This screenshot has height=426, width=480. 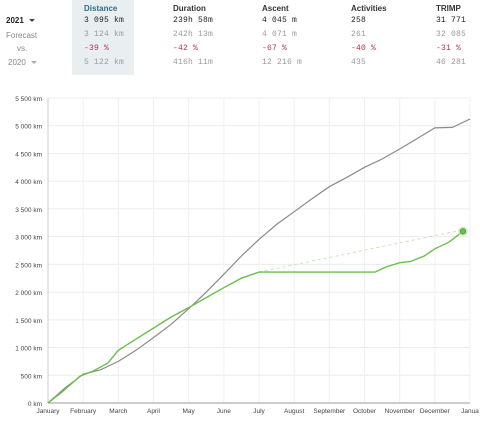 What do you see at coordinates (22, 48) in the screenshot?
I see `vs-row-label: vs.` at bounding box center [22, 48].